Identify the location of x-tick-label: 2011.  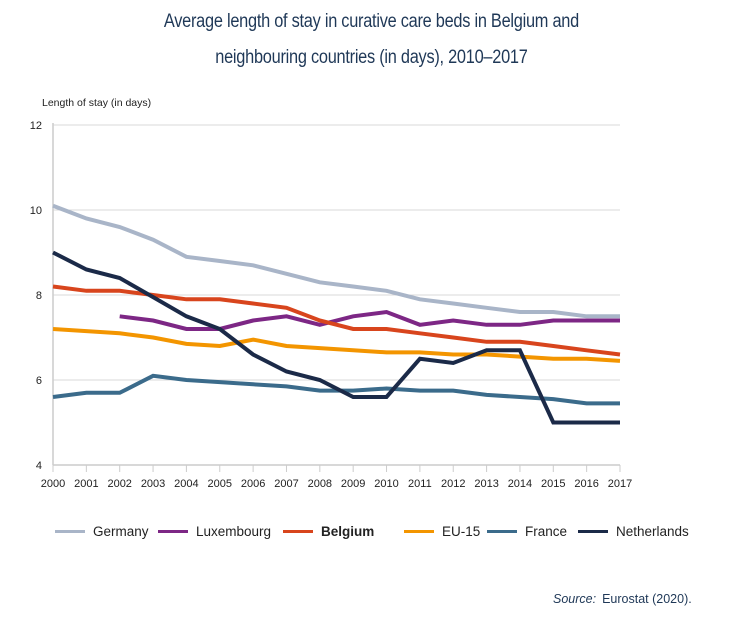
(420, 484).